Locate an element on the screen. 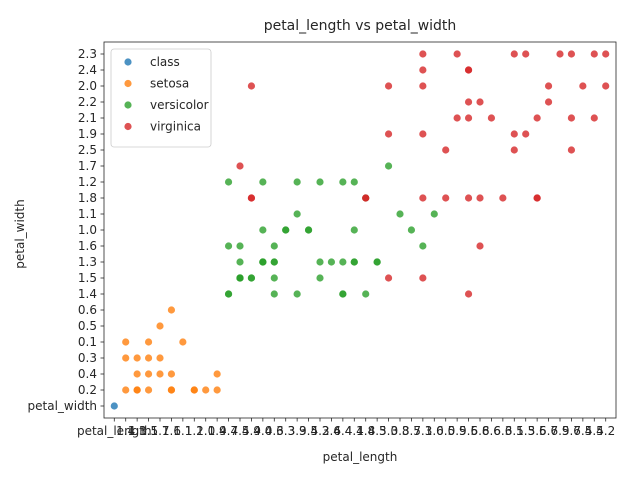  y-tick-label: 1.3 is located at coordinates (87, 262).